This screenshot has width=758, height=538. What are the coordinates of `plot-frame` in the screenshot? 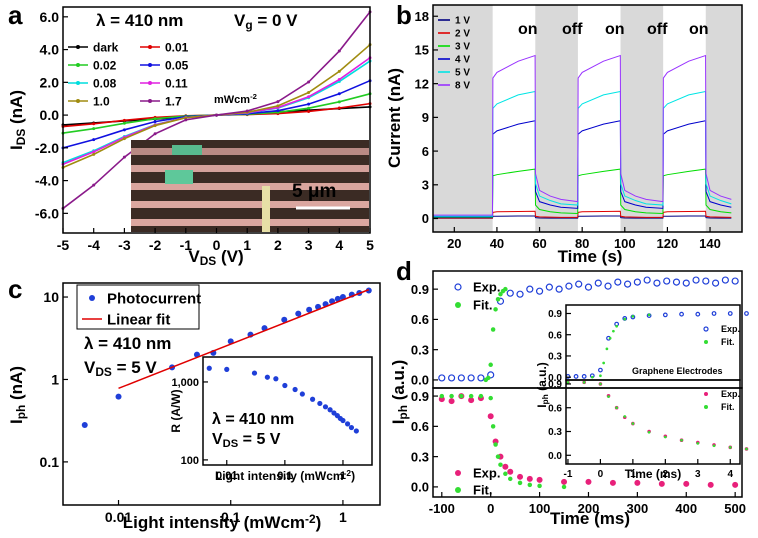 It's located at (287, 411).